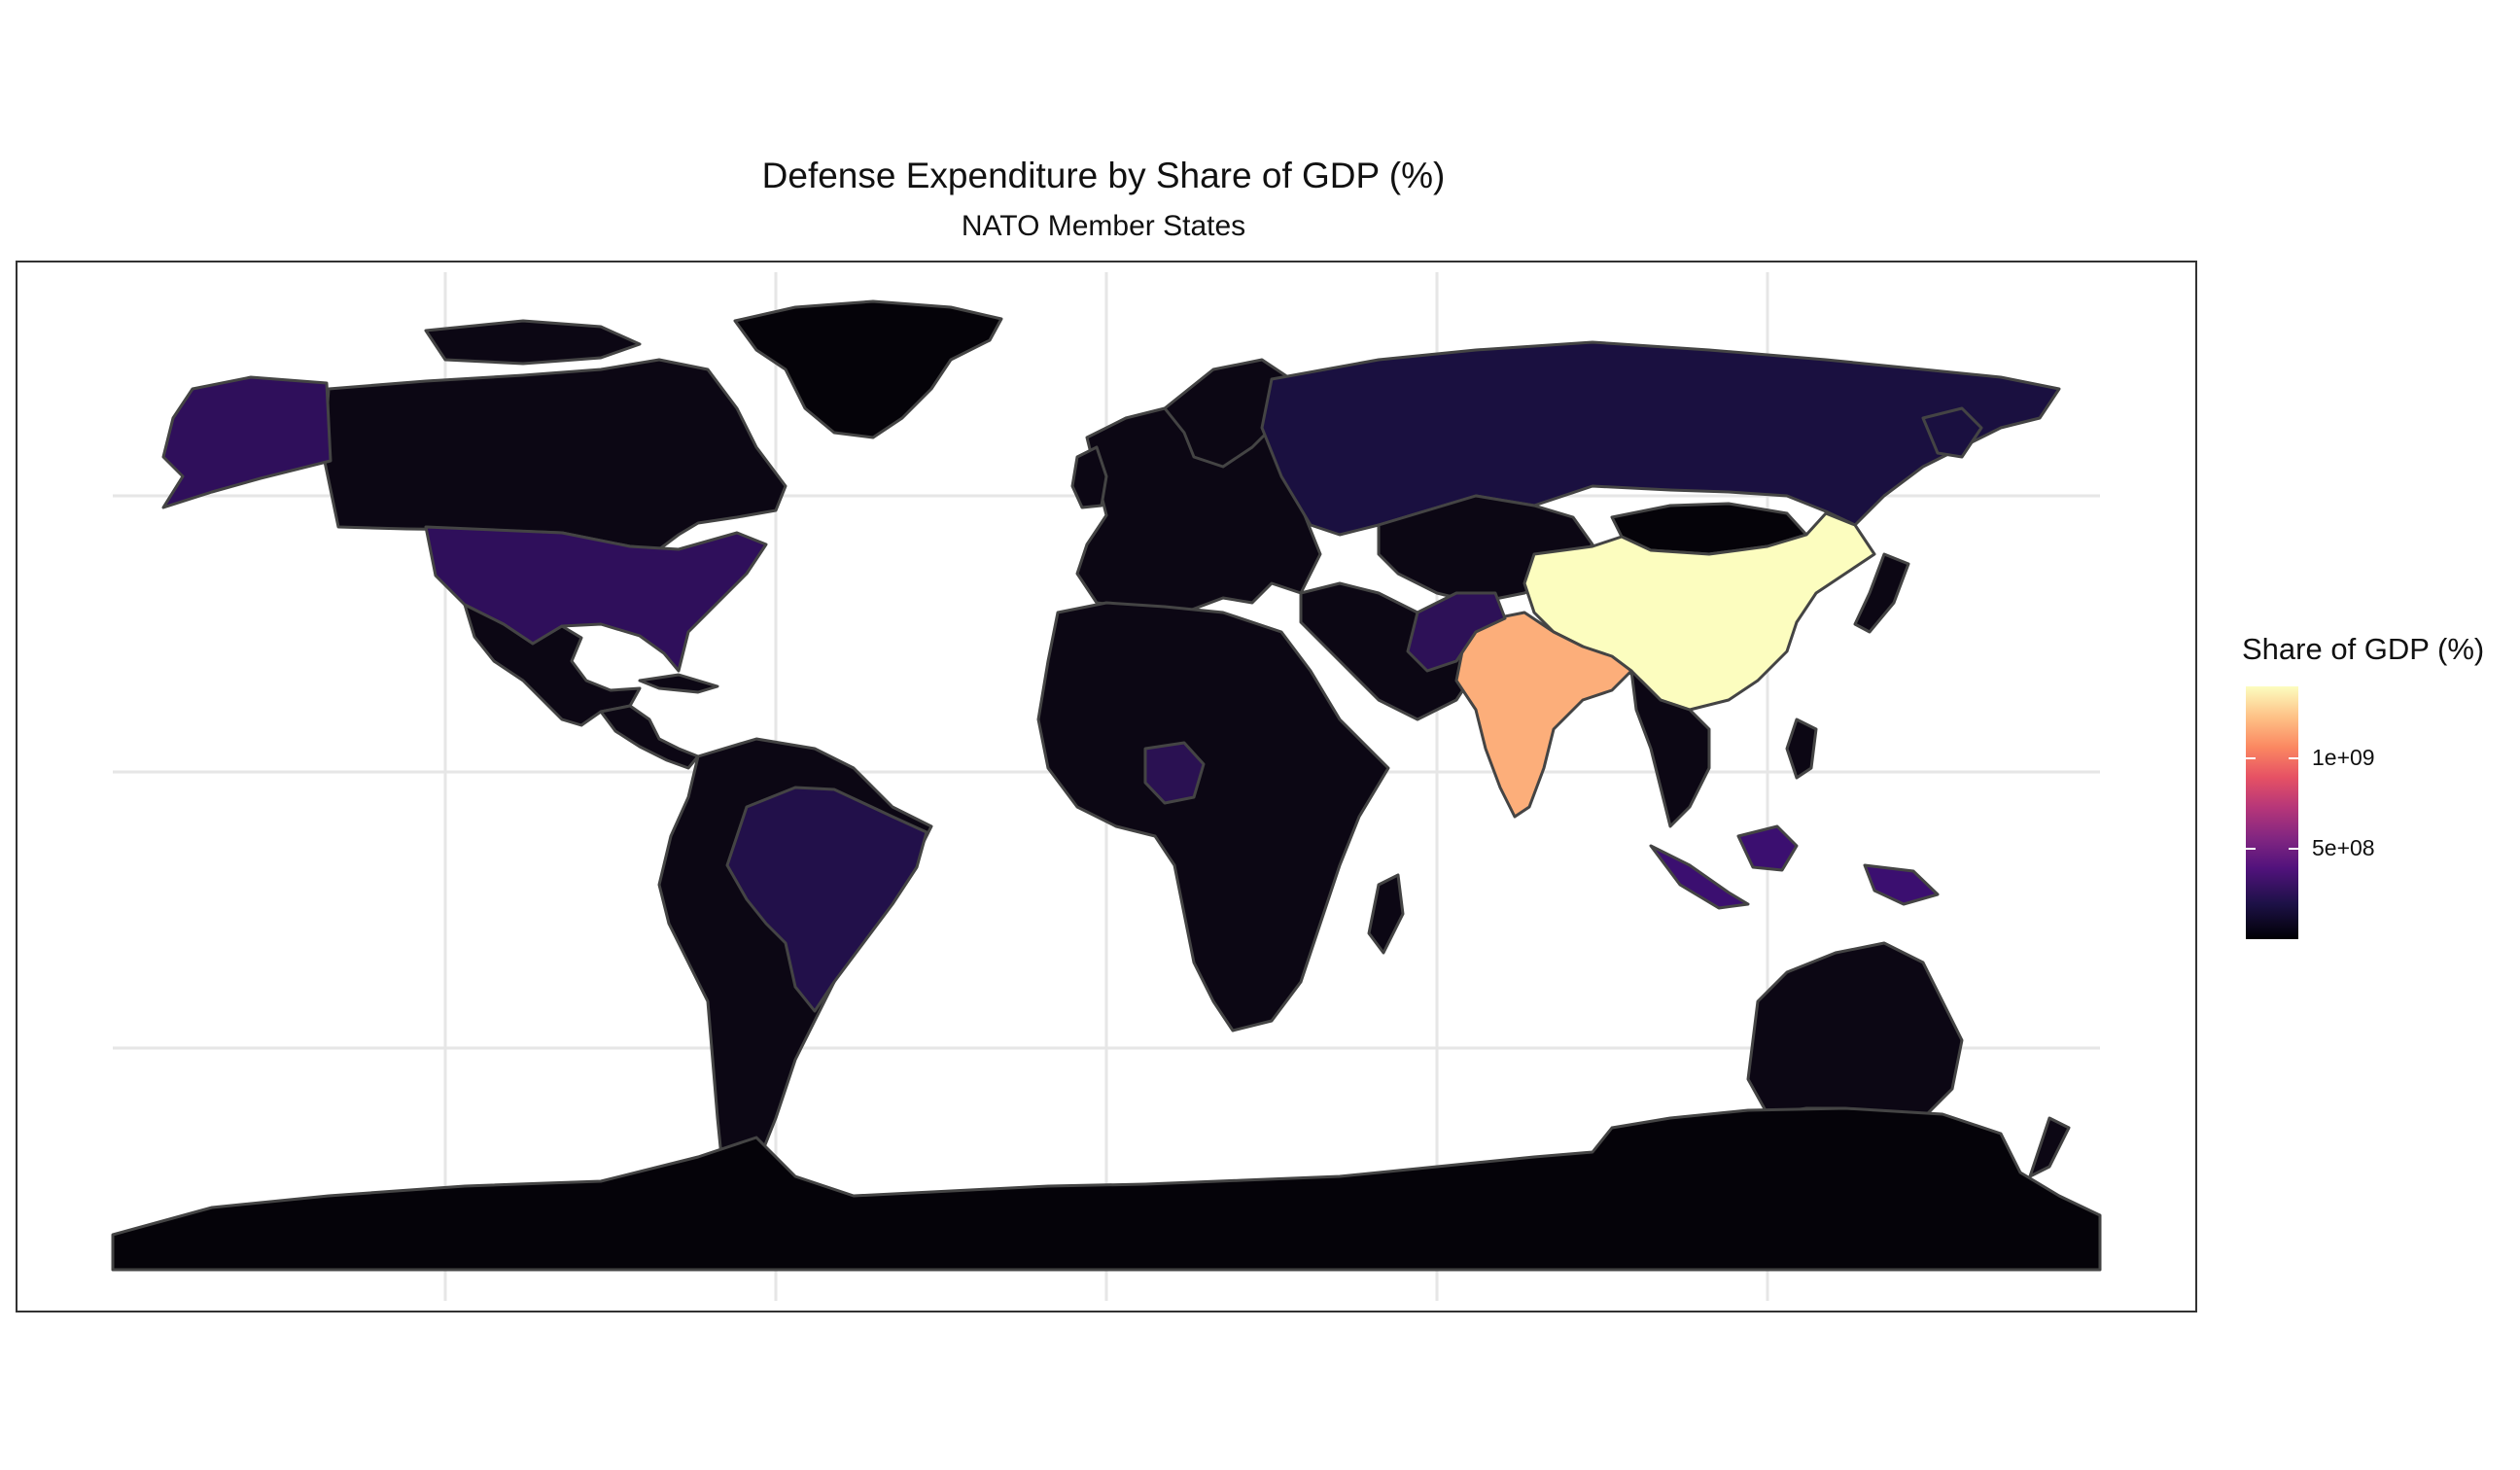 This screenshot has height=1470, width=2520. What do you see at coordinates (1388, 651) in the screenshot?
I see `region-middle-east` at bounding box center [1388, 651].